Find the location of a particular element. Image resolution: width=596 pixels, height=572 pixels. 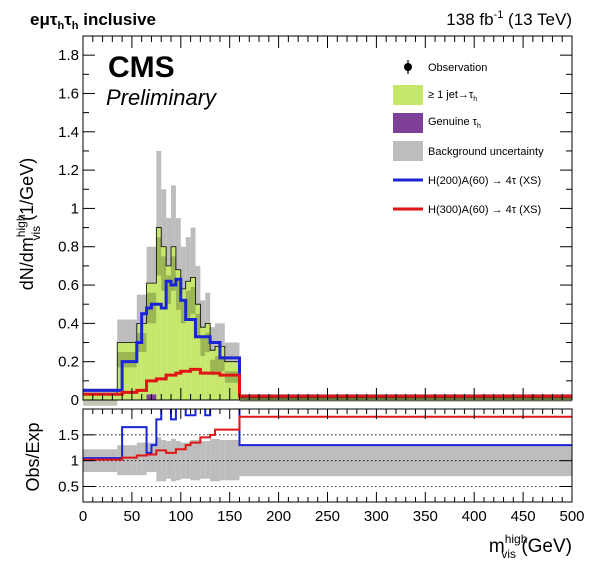

legend-jet-fake-label: ≥ 1 jet→τh is located at coordinates (452, 96).